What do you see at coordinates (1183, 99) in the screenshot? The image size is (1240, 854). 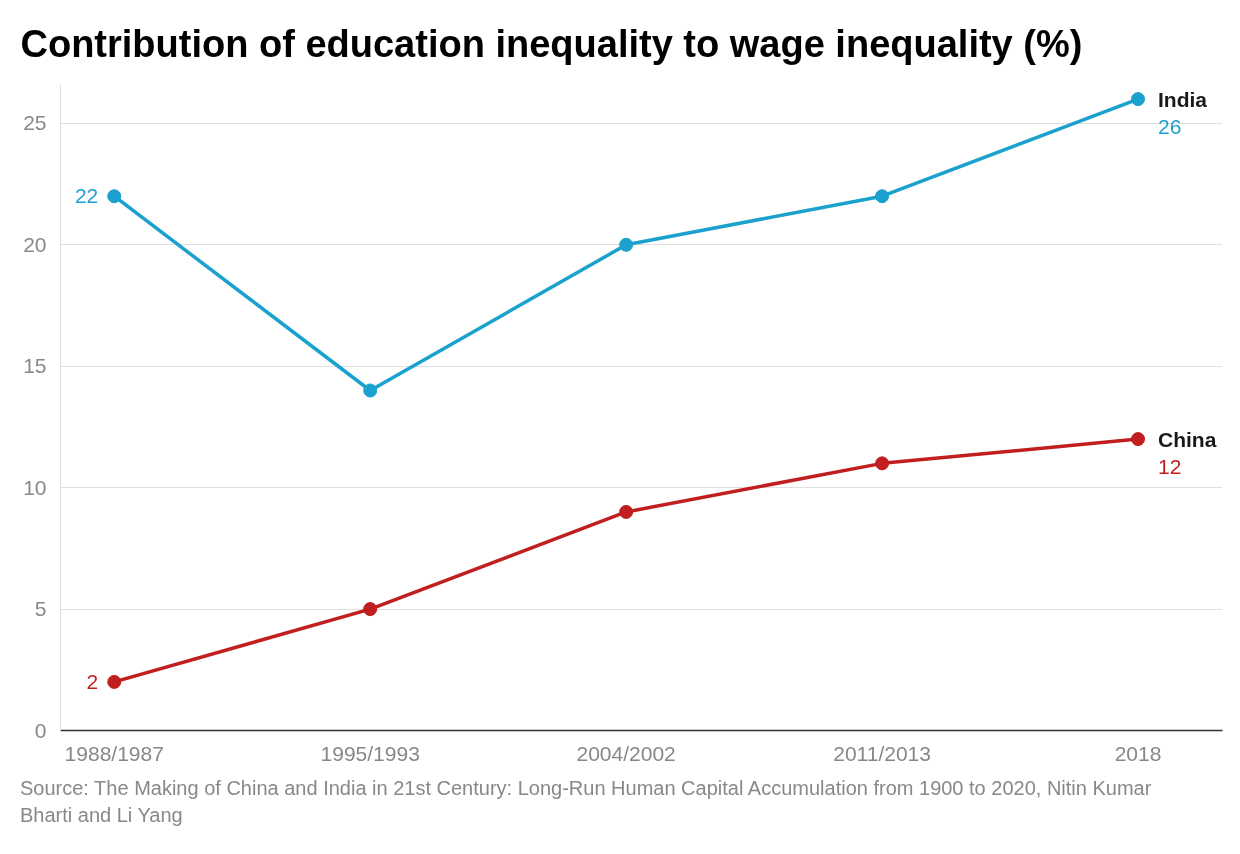 I see `series-label: India` at bounding box center [1183, 99].